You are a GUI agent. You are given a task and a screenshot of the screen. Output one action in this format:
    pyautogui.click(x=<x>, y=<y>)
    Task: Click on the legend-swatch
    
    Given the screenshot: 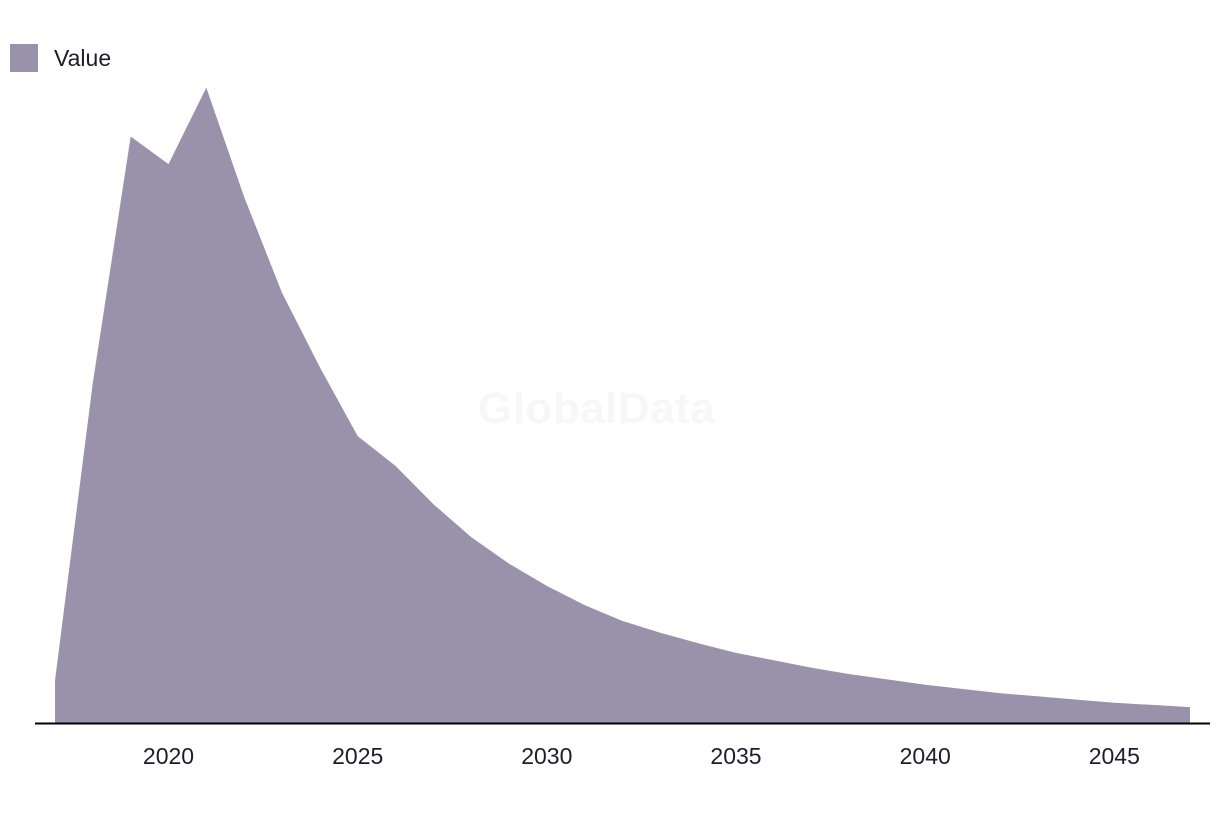 What is the action you would take?
    pyautogui.click(x=24, y=58)
    